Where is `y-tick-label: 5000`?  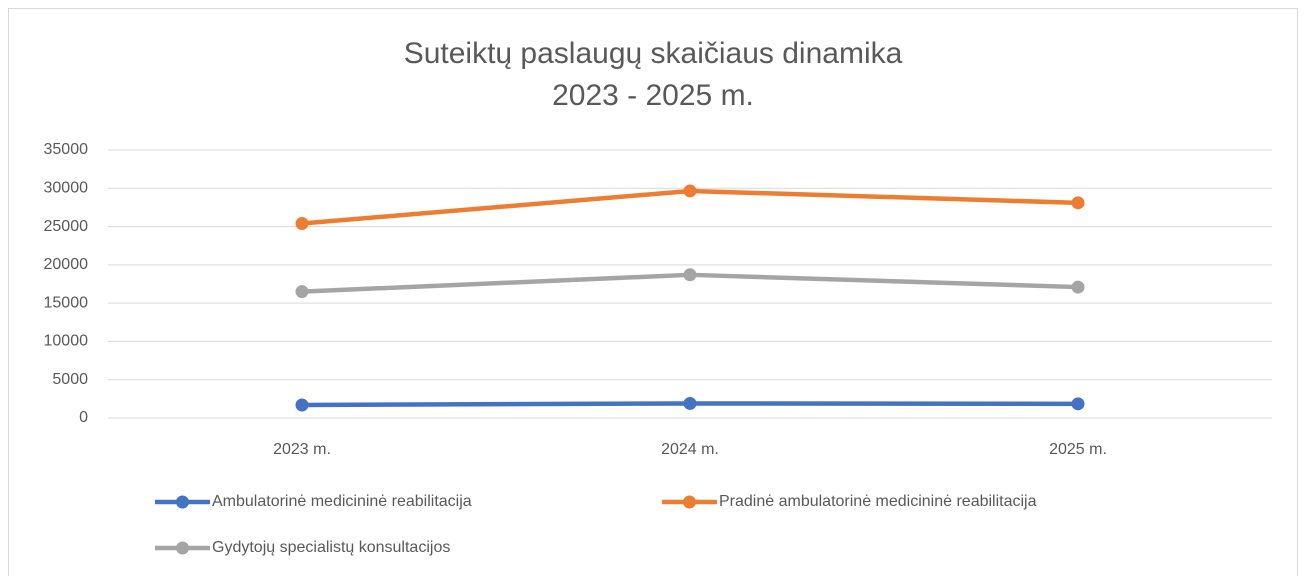 y-tick-label: 5000 is located at coordinates (70, 379).